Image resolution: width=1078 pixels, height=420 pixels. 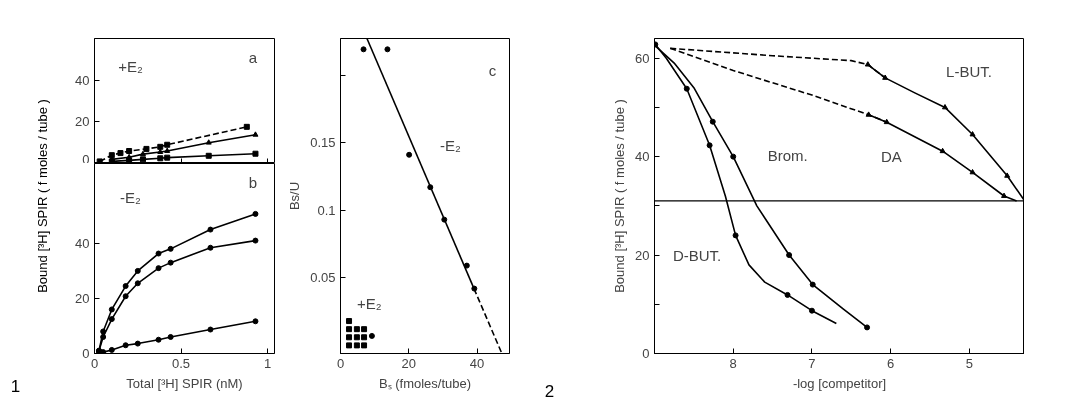 I want to click on x-axis-title: Bₛ (fmoles/tube), so click(x=425, y=383).